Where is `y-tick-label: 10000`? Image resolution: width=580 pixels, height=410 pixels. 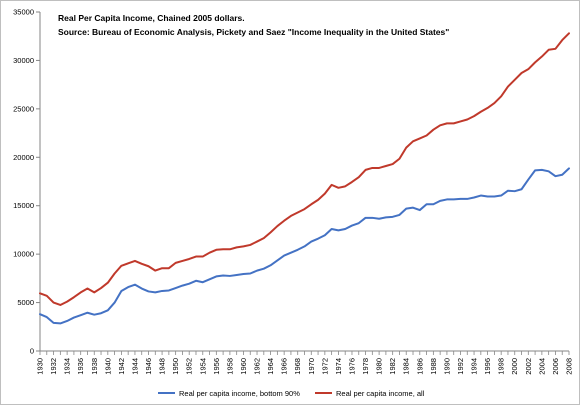
y-tick-label: 10000 is located at coordinates (23, 254).